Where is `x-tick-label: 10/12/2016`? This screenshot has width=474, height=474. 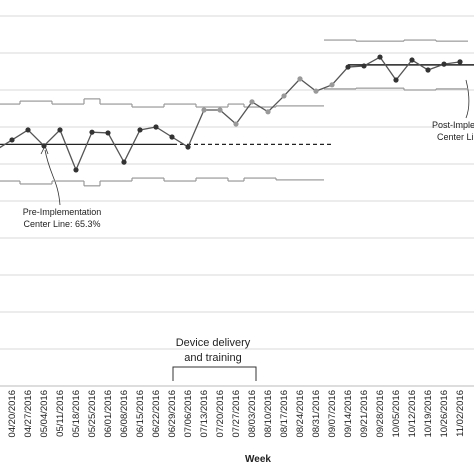 x-tick-label: 10/12/2016 is located at coordinates (412, 414).